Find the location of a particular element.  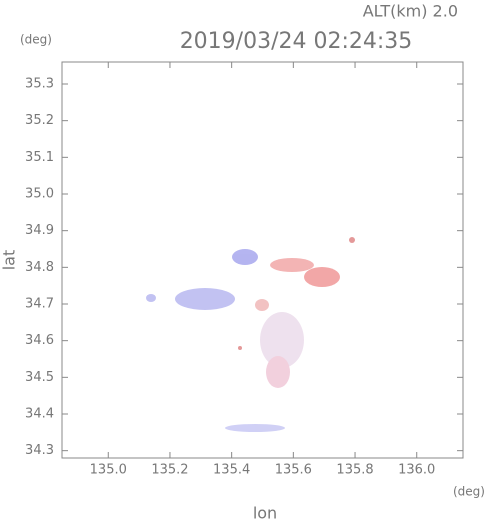

chart-title: 2019/03/24 02:24:35 is located at coordinates (296, 41).